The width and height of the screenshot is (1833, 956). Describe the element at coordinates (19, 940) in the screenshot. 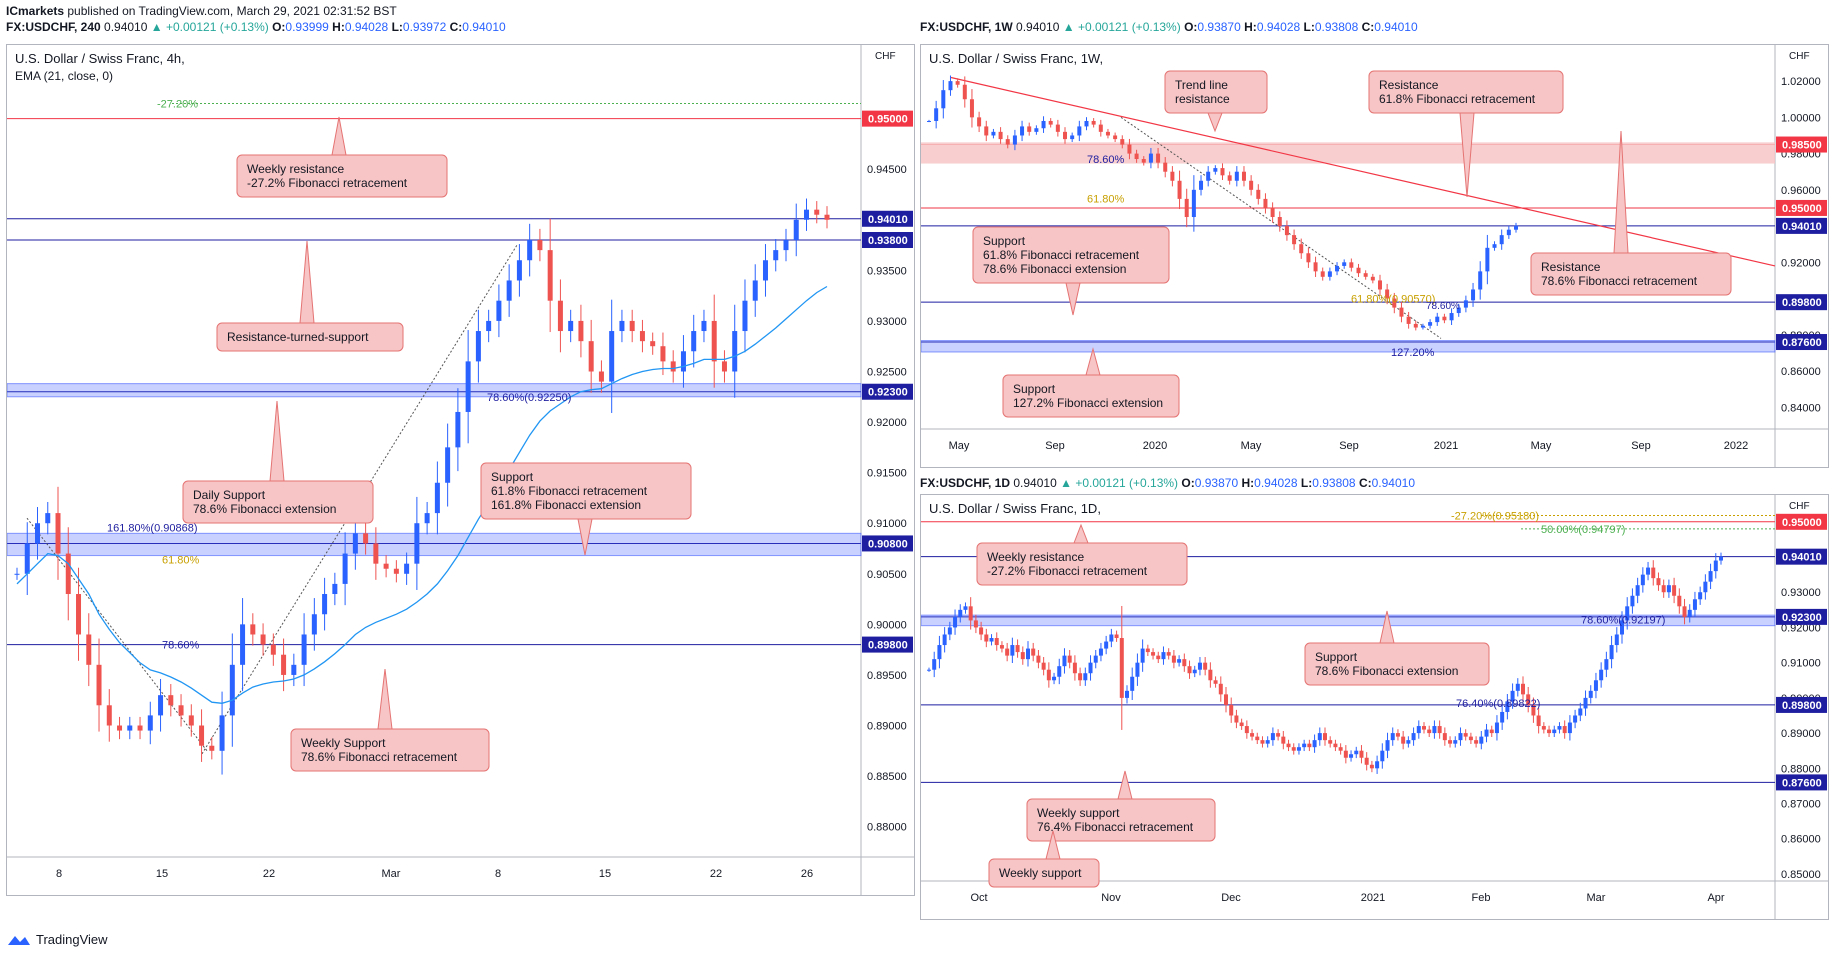

I see `tradingview-logo-icon` at that location.